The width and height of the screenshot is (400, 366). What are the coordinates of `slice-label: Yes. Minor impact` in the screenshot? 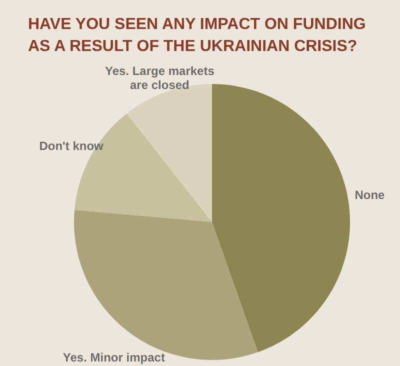 It's located at (113, 357).